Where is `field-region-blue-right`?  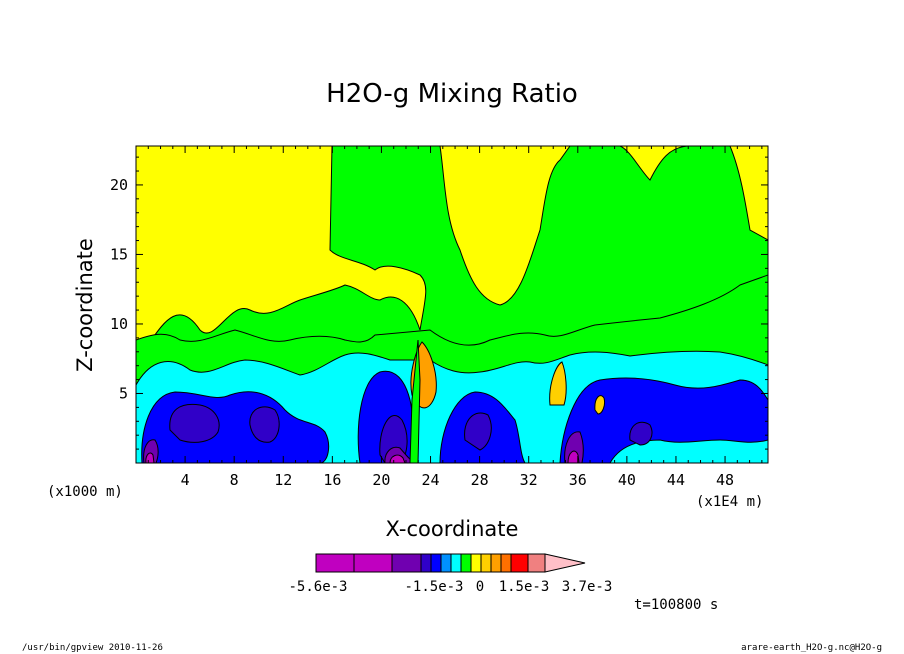 field-region-blue-right is located at coordinates (603, 420).